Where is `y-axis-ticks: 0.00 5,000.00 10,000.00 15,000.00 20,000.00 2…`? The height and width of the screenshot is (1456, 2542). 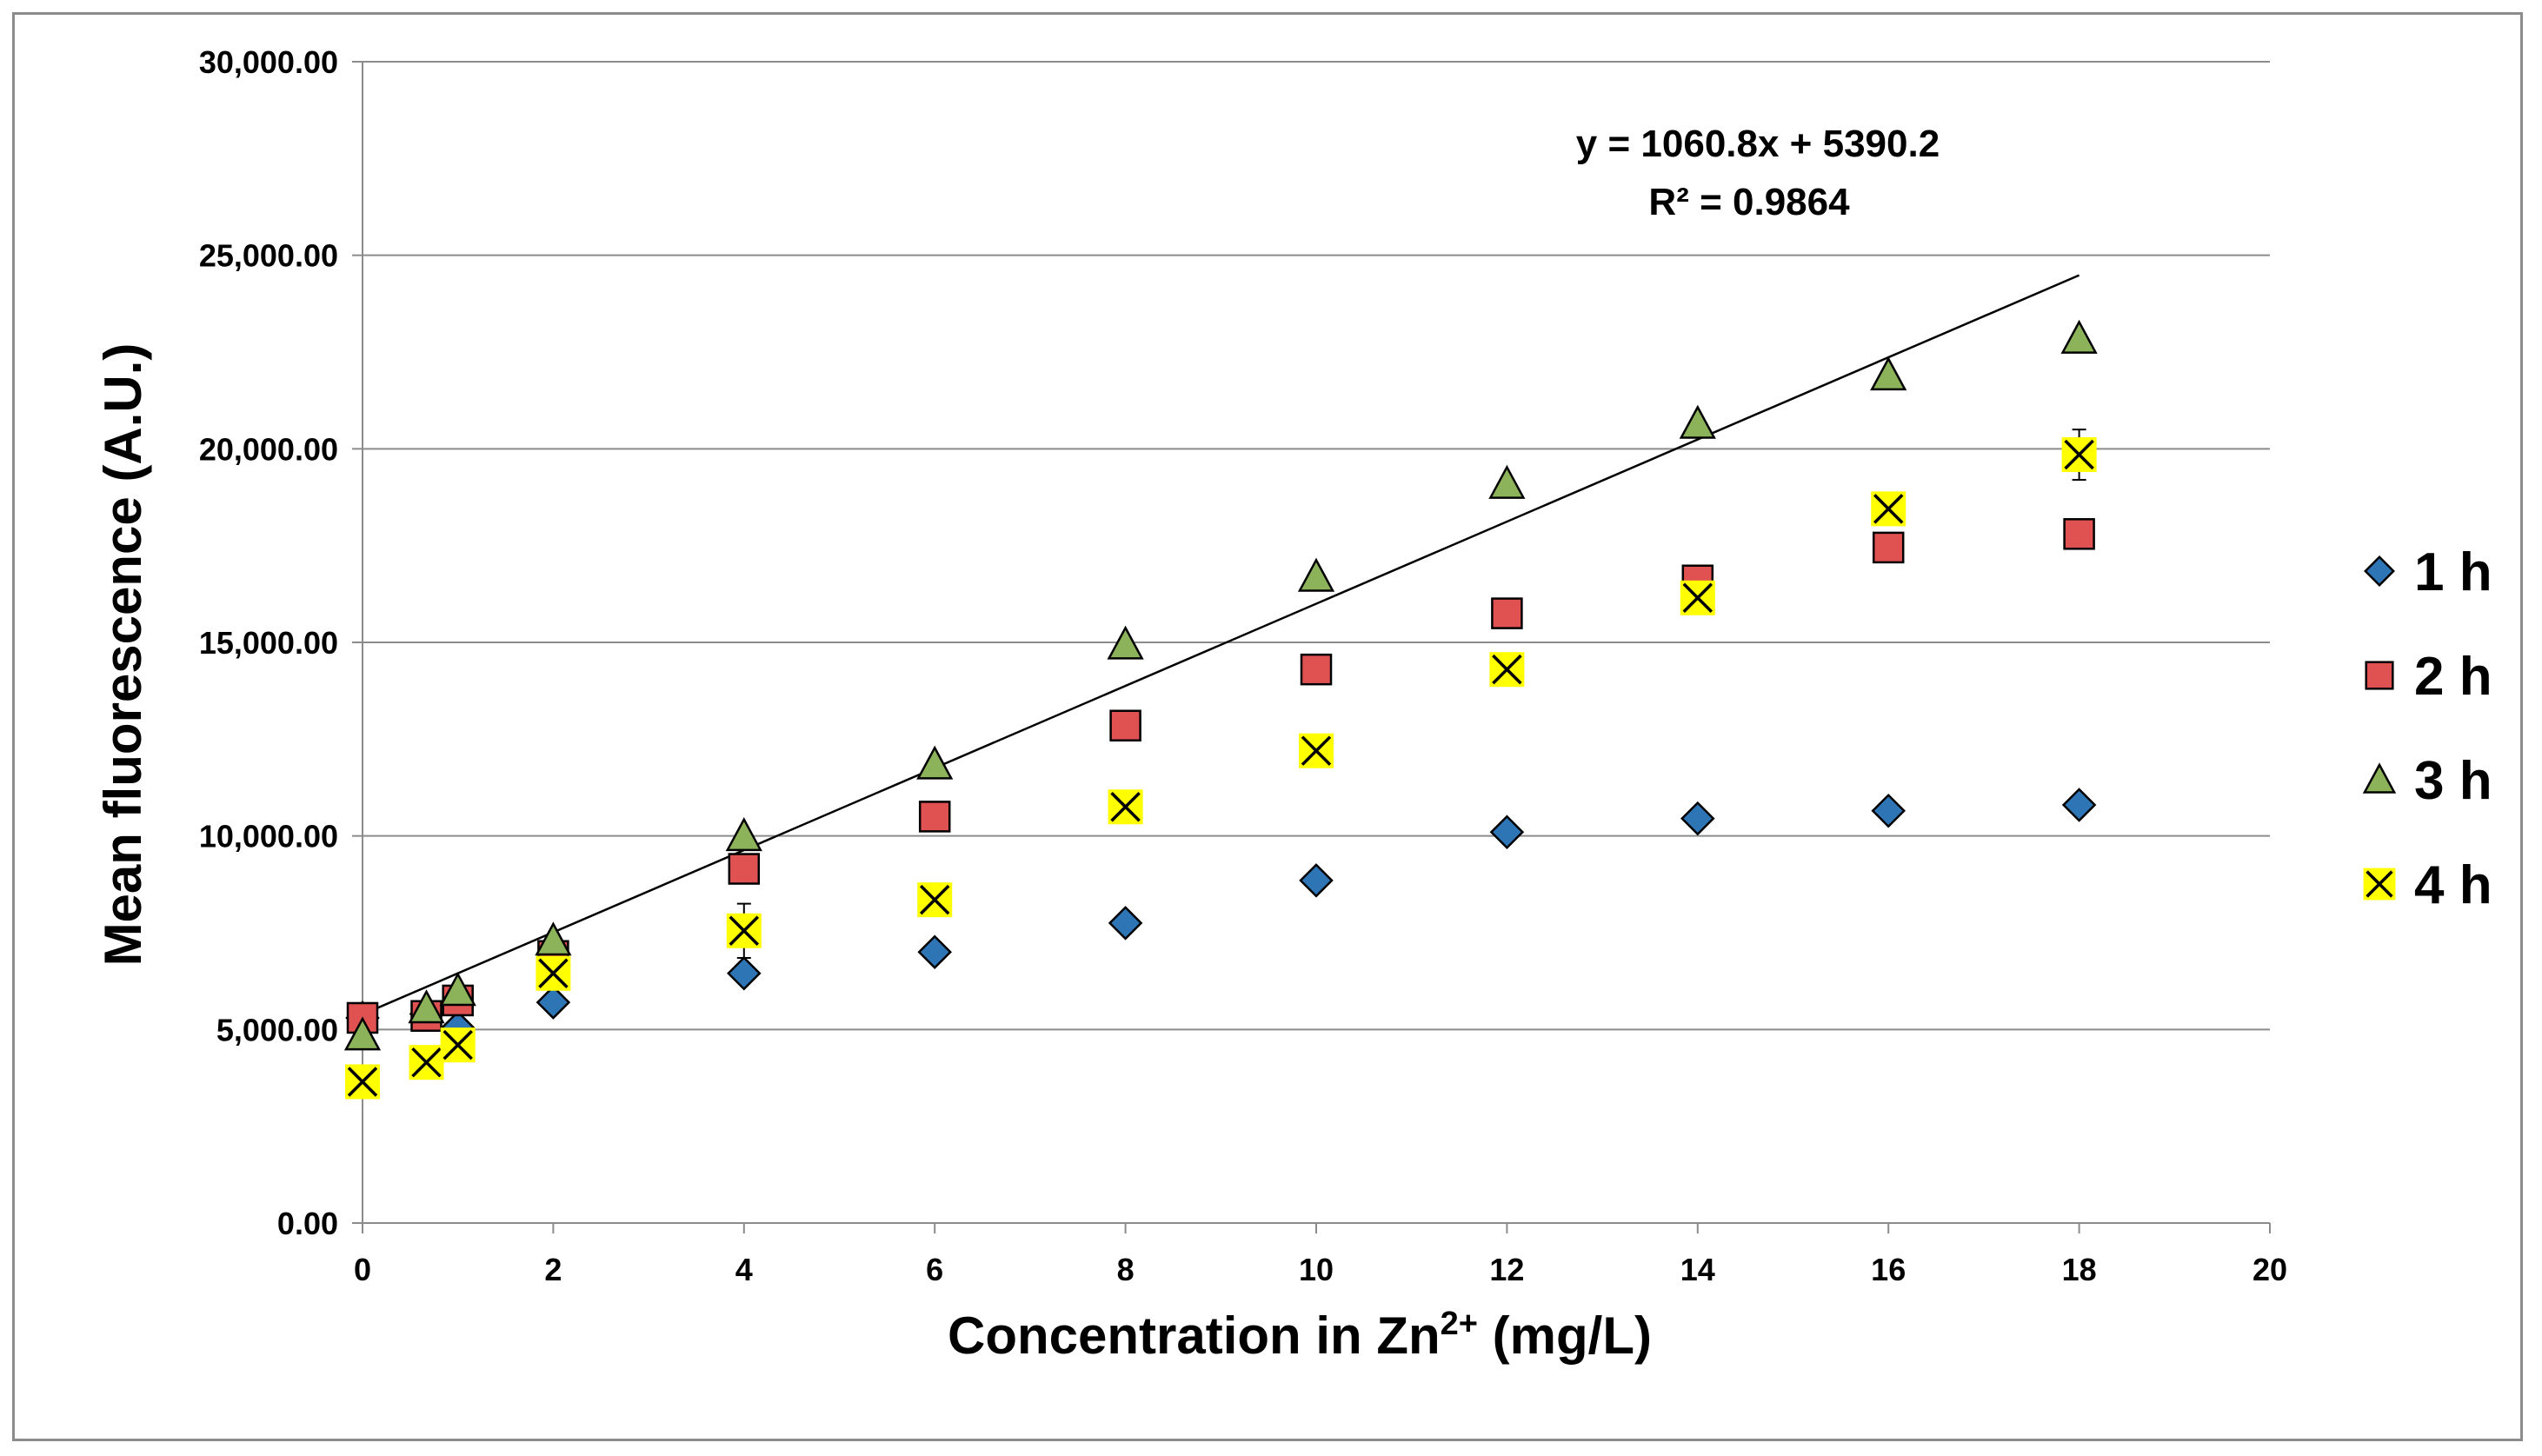
y-axis-ticks: 0.00 5,000.00 10,000.00 15,000.00 20,000.00 2… is located at coordinates (281, 642).